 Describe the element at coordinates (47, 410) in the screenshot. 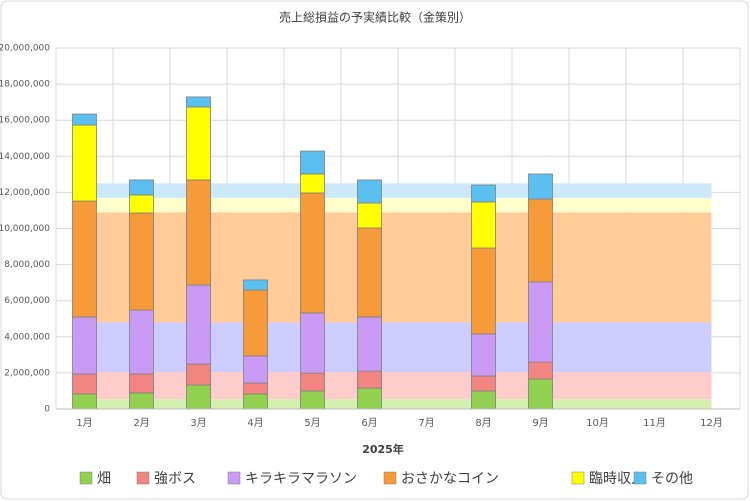

I see `y-tick-label: 0` at that location.